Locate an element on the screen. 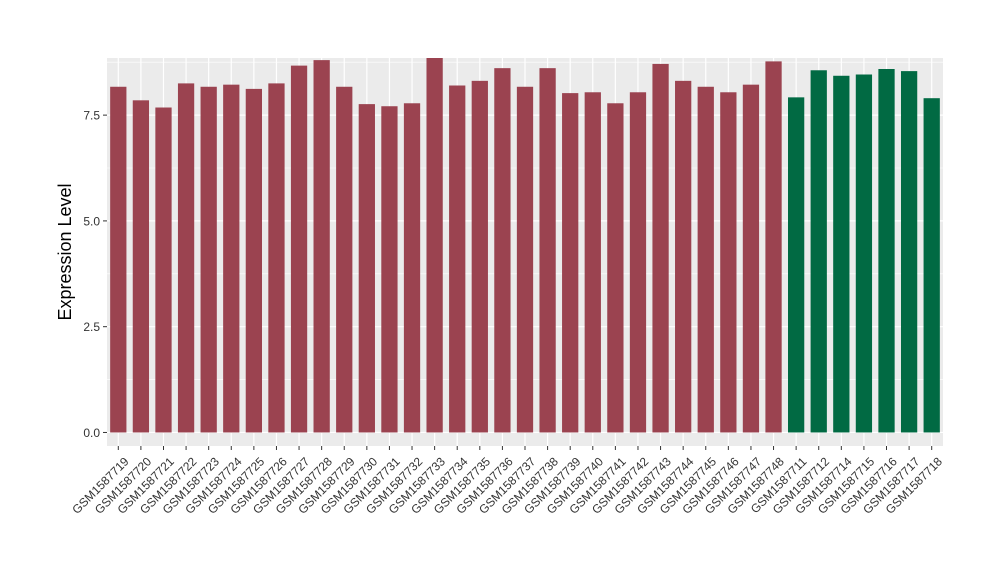 The image size is (1000, 580). bar-gsm1587741 is located at coordinates (615, 268).